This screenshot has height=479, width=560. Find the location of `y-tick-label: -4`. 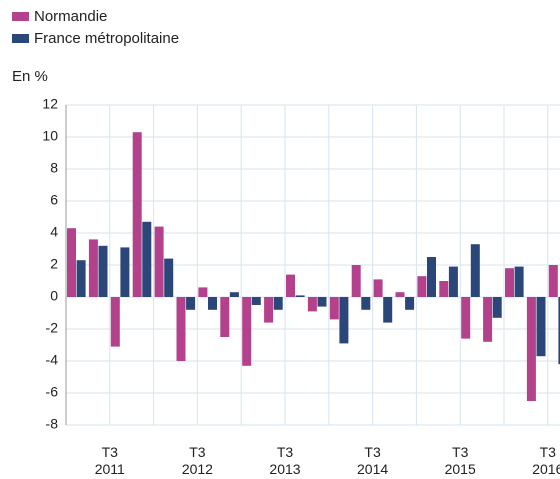

y-tick-label: -4 is located at coordinates (52, 360).